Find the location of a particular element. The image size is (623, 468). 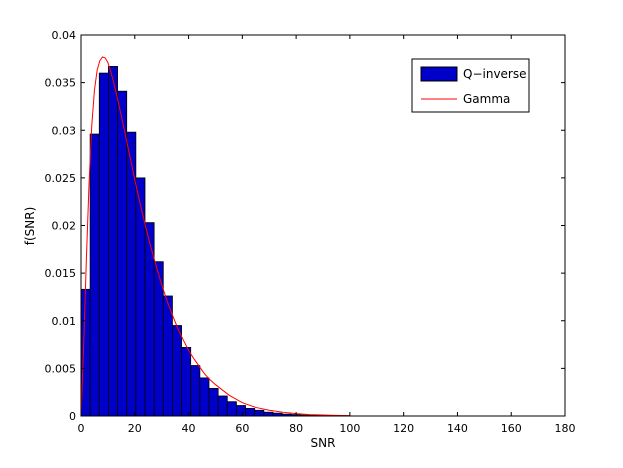

y-tick-label: 0.03 is located at coordinates (64, 130).